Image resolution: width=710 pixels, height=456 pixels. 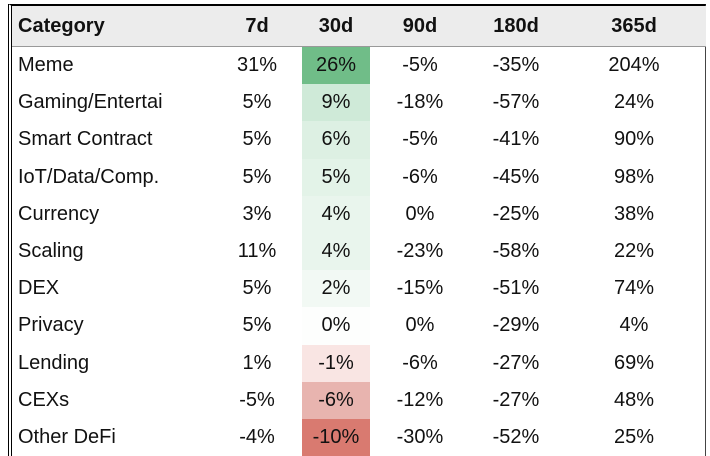 I want to click on value-cell: -41%, so click(x=516, y=139).